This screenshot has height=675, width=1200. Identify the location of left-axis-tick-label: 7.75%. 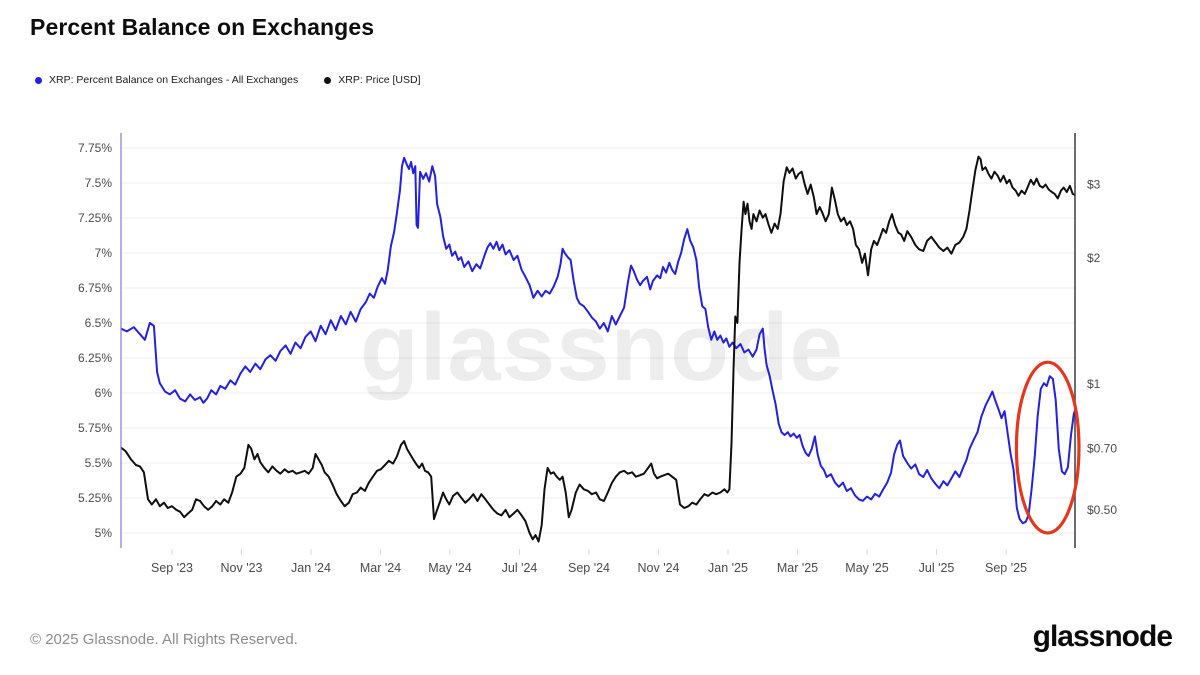
(95, 148).